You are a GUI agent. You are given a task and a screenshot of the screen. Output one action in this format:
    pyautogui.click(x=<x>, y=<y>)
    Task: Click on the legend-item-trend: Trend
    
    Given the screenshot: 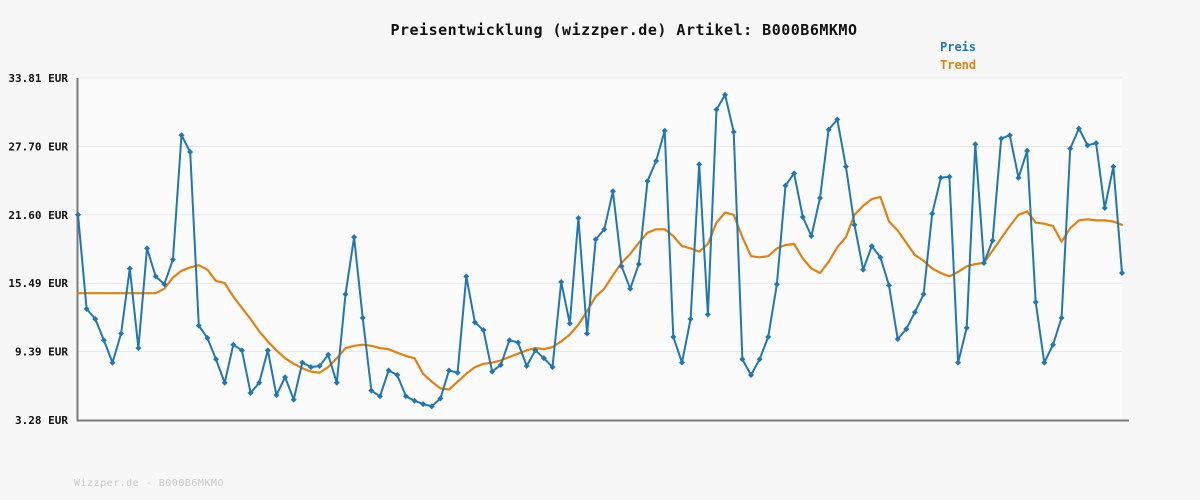 What is the action you would take?
    pyautogui.click(x=958, y=65)
    